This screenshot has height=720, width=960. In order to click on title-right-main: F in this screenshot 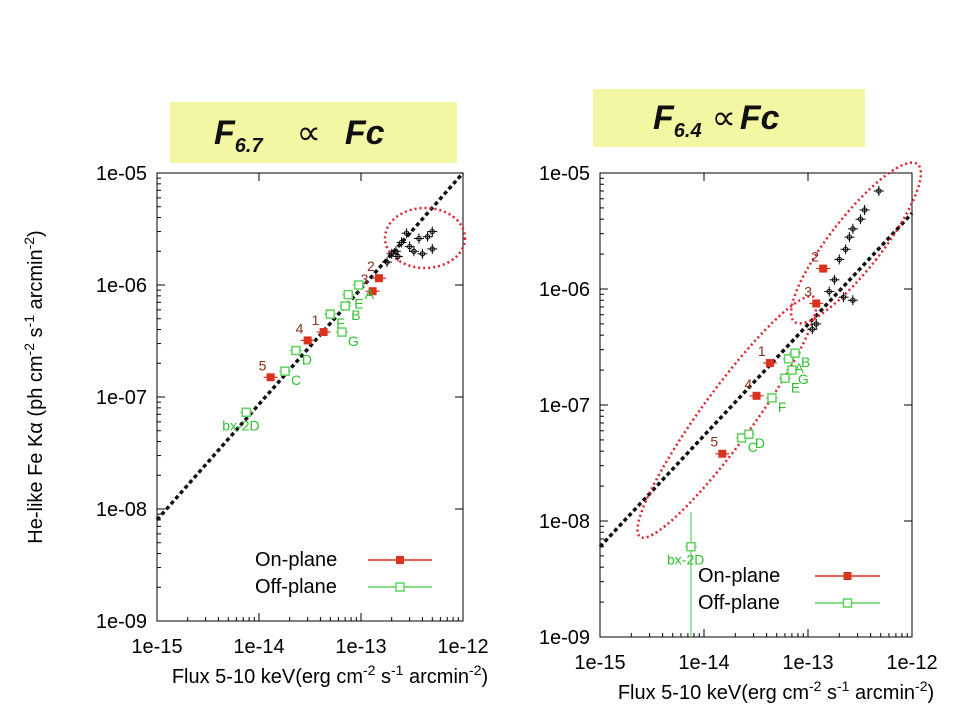, I will do `click(663, 118)`.